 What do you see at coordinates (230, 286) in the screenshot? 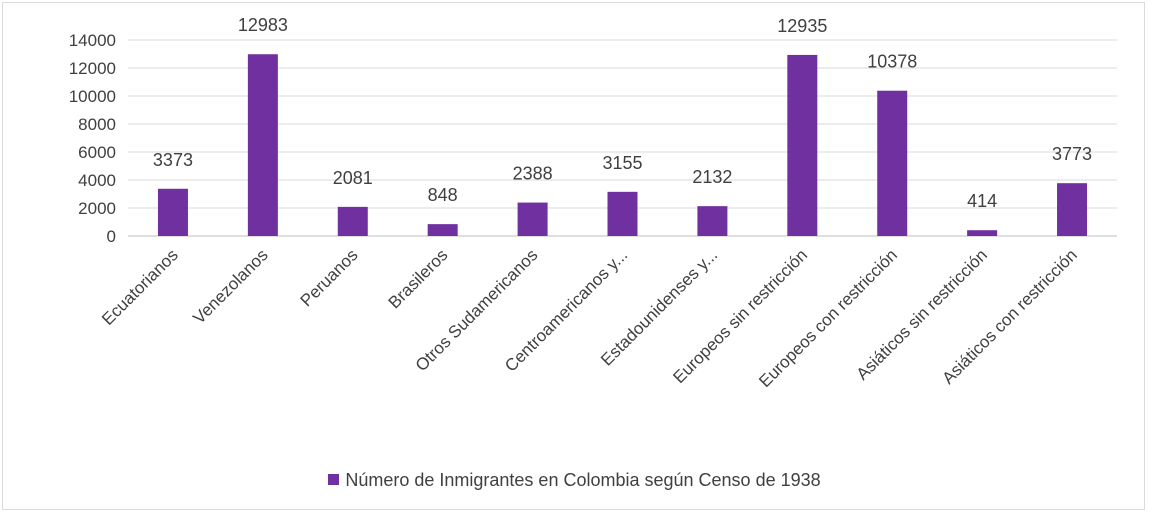
I see `x-tick-label: Venezolanos` at bounding box center [230, 286].